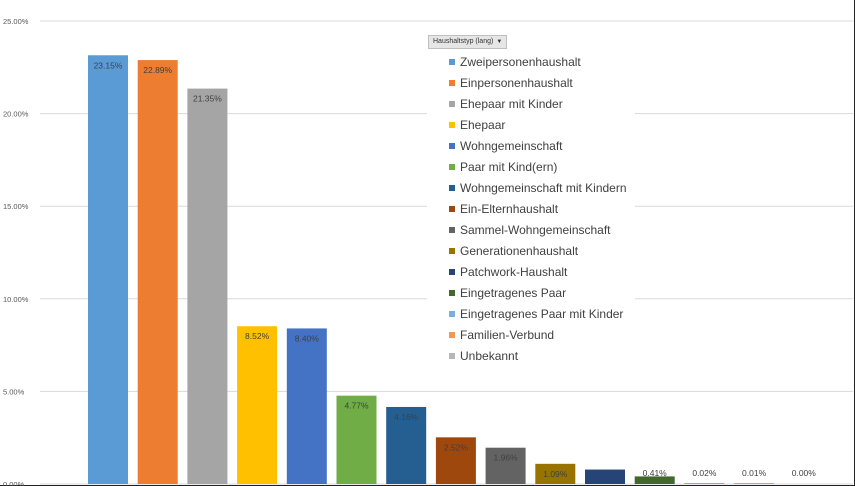 The image size is (855, 486). Describe the element at coordinates (499, 42) in the screenshot. I see `chevron-down-icon: ▼` at that location.